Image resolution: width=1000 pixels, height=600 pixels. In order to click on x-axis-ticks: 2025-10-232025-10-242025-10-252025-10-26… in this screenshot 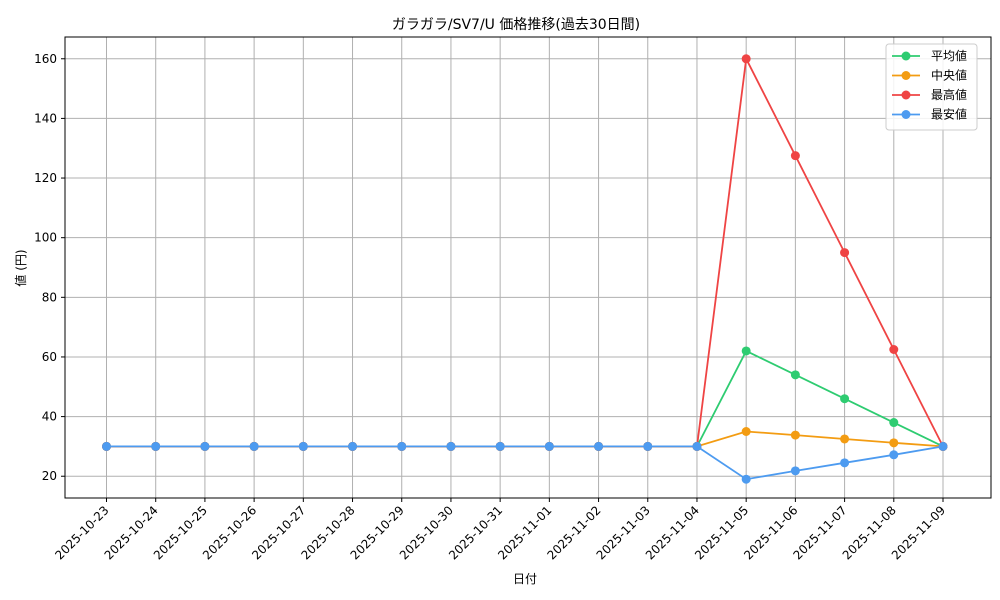, I will do `click(500, 530)`.